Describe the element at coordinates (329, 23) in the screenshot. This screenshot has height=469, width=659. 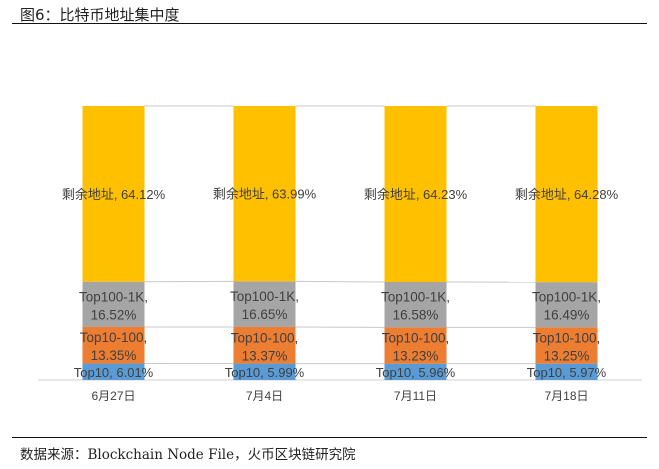
I see `title-rule` at that location.